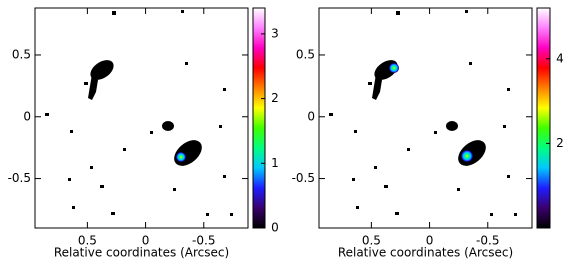 This screenshot has height=265, width=574. I want to click on colorbar-tick-label: 0, so click(275, 228).